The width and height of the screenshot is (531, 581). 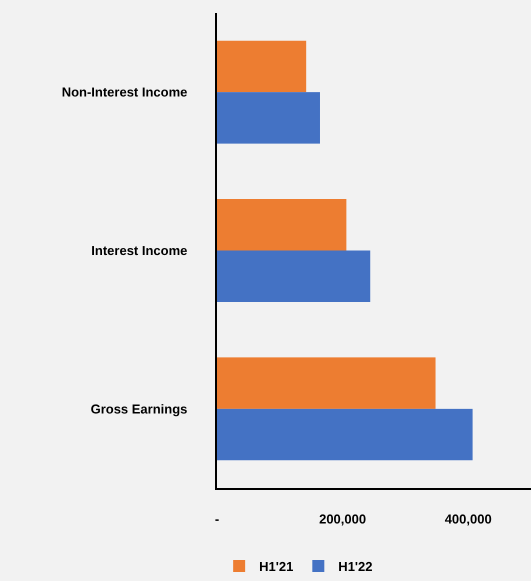 What do you see at coordinates (217, 518) in the screenshot?
I see `x-tick-label: -` at bounding box center [217, 518].